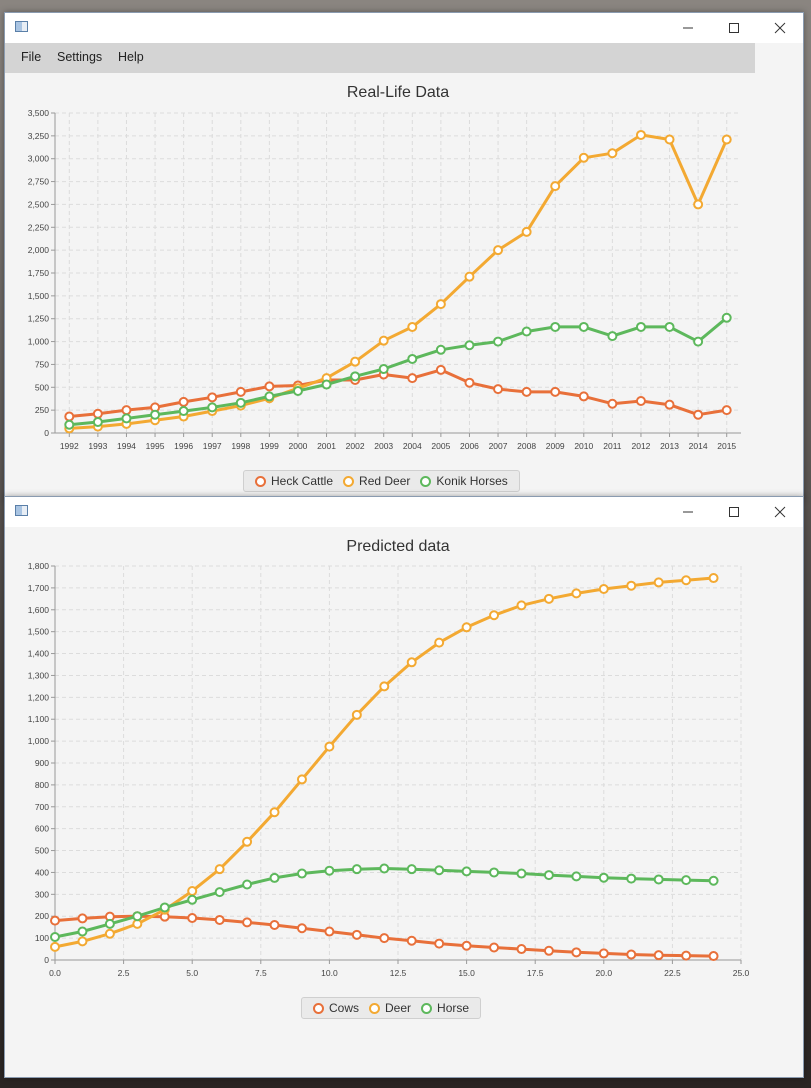 This screenshot has height=1088, width=811. Describe the element at coordinates (42, 829) in the screenshot. I see `y-tick-label: 600` at that location.